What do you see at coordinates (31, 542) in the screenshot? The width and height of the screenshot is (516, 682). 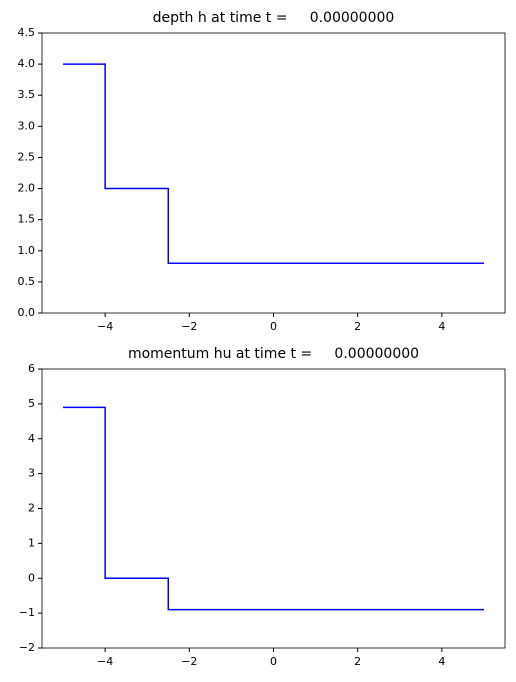 I see `y-tick-label: 1` at bounding box center [31, 542].